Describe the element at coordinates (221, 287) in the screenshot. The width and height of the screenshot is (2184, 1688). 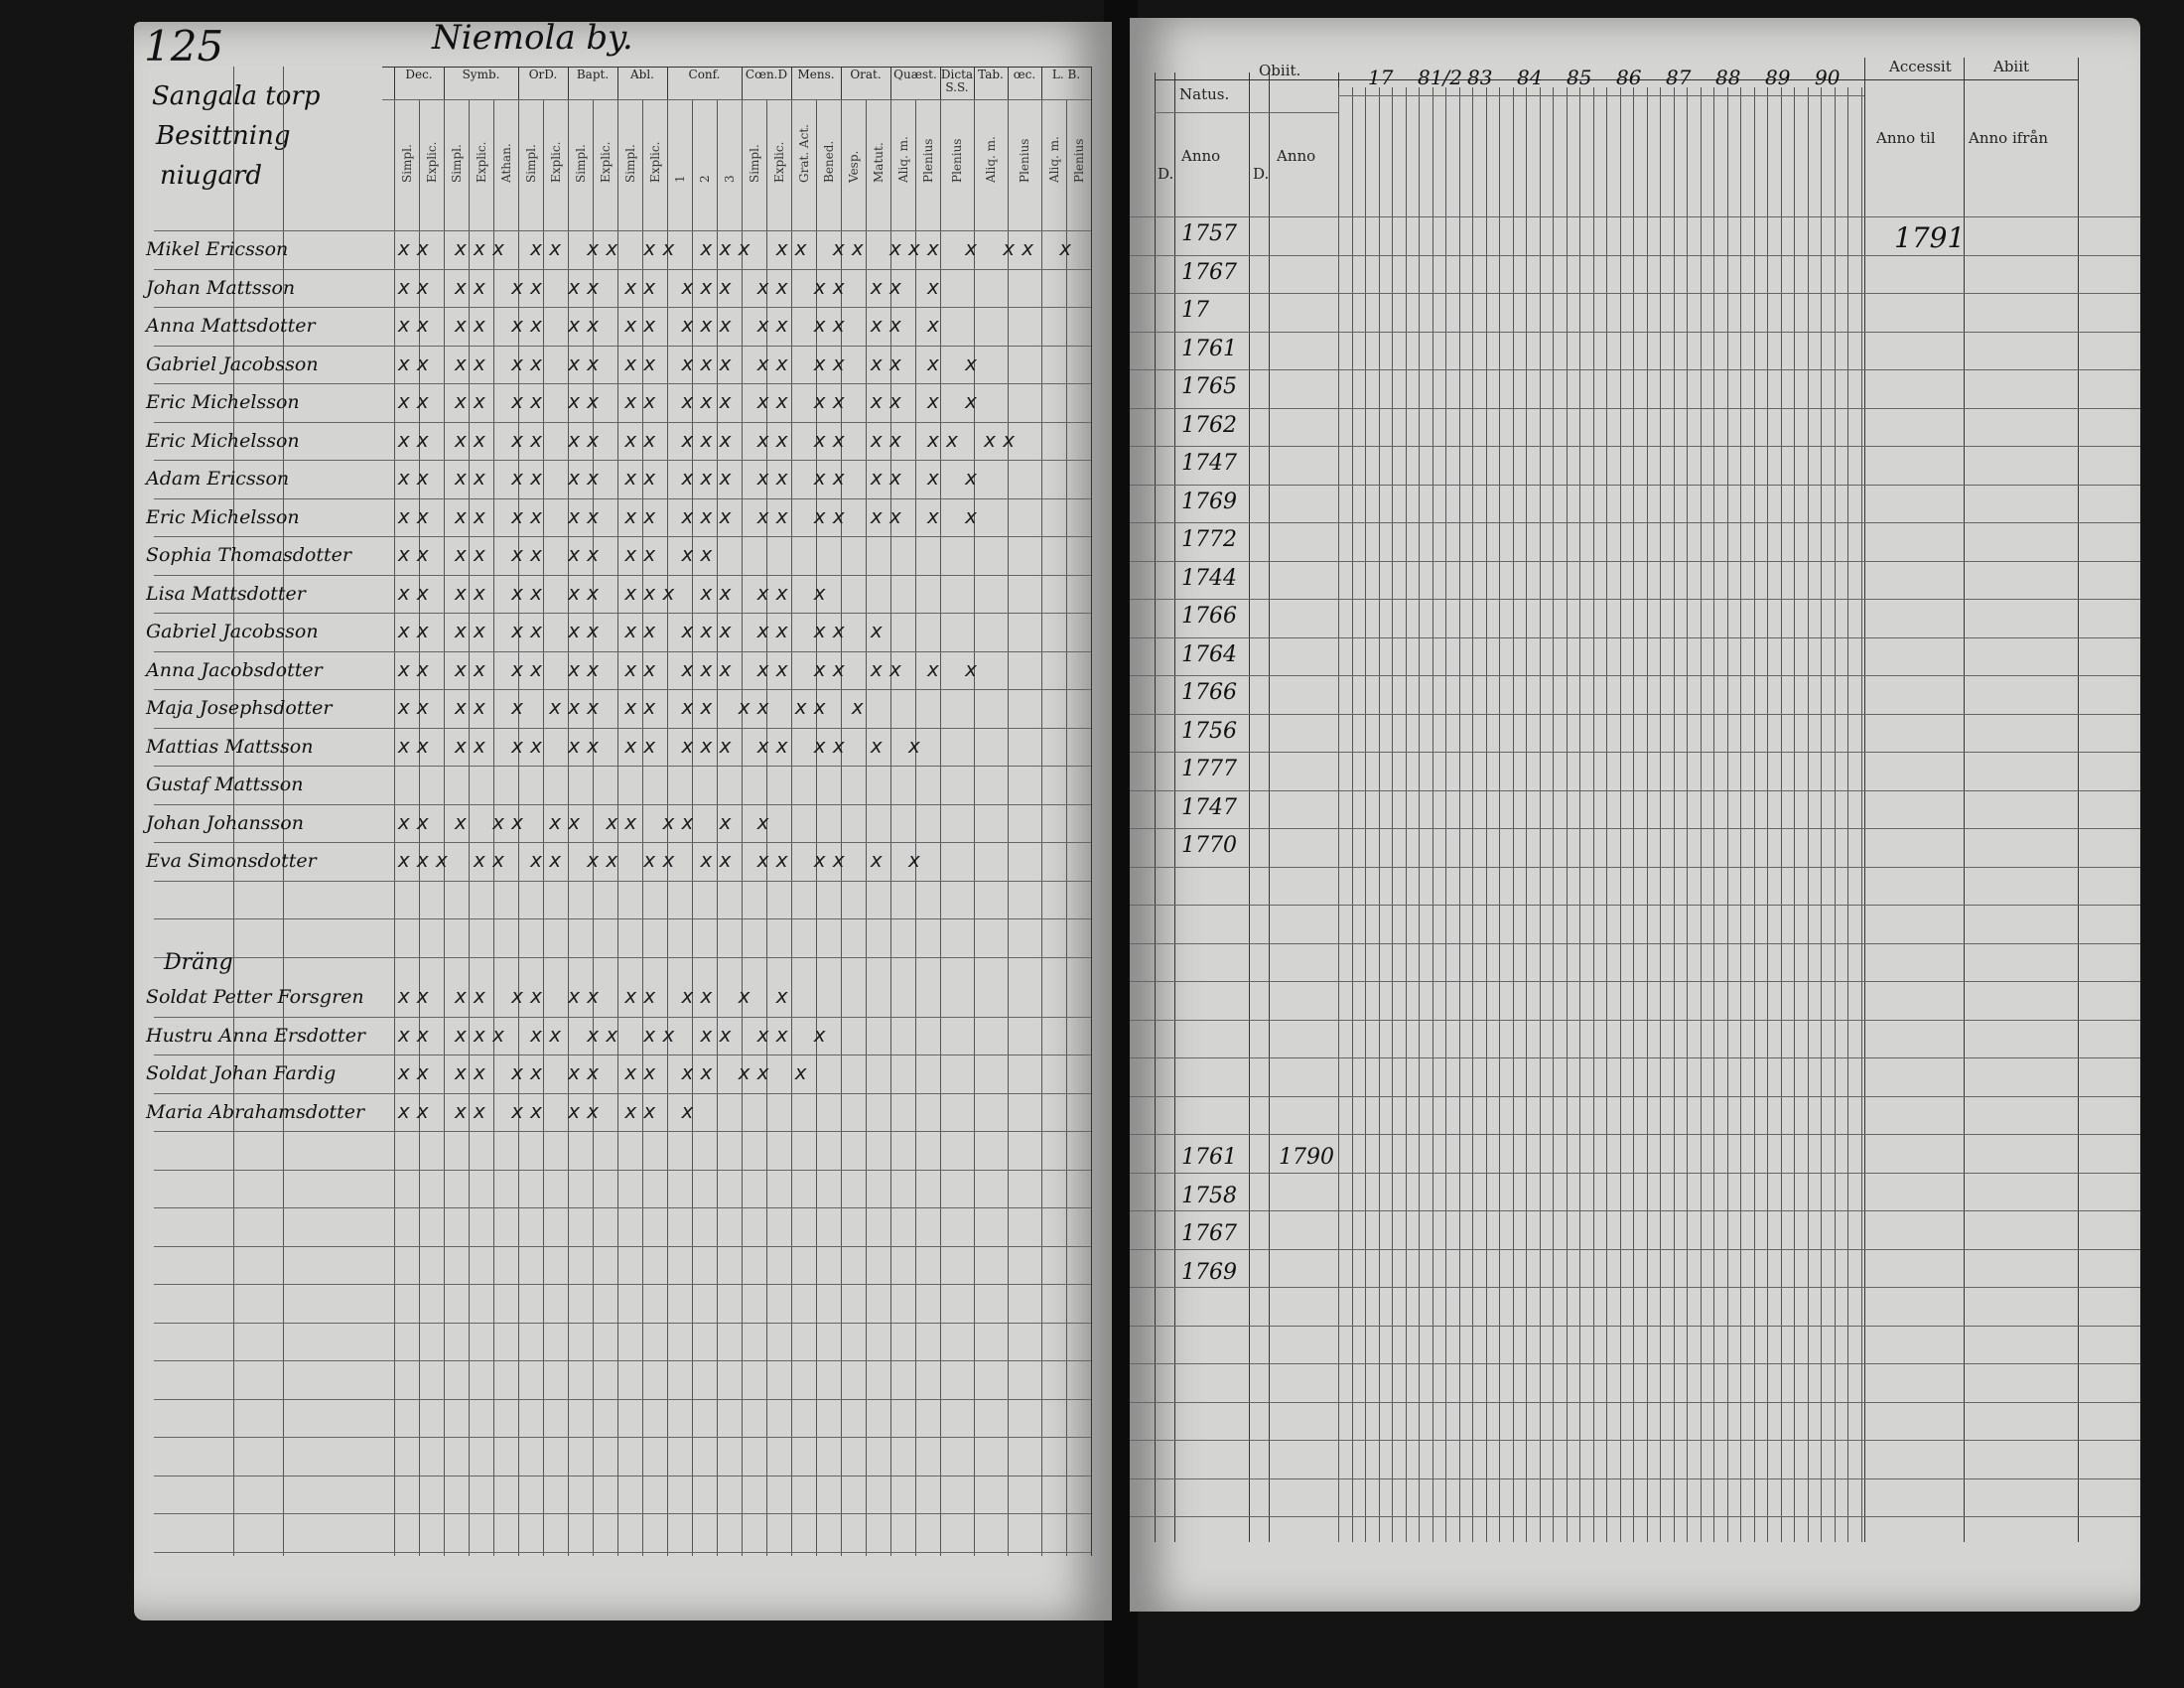
I see `person-name: Johan Mattsson` at that location.